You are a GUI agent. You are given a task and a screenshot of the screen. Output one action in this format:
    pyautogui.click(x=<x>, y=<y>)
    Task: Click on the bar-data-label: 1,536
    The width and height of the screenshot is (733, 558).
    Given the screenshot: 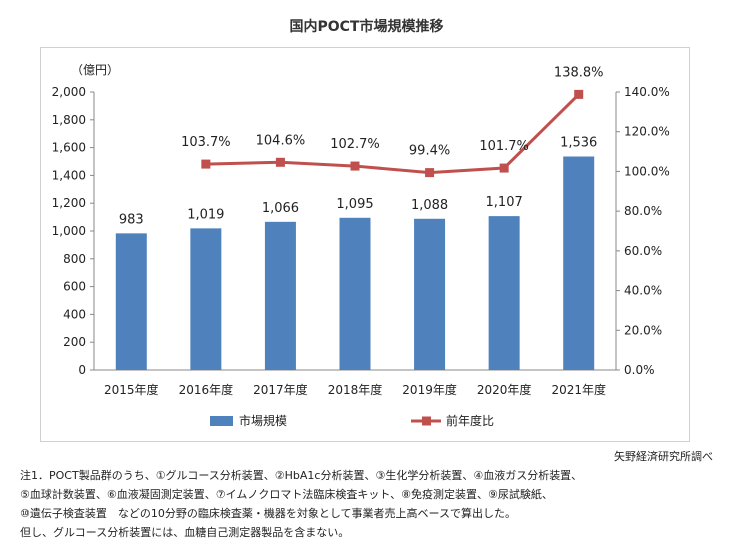 What is the action you would take?
    pyautogui.click(x=578, y=142)
    